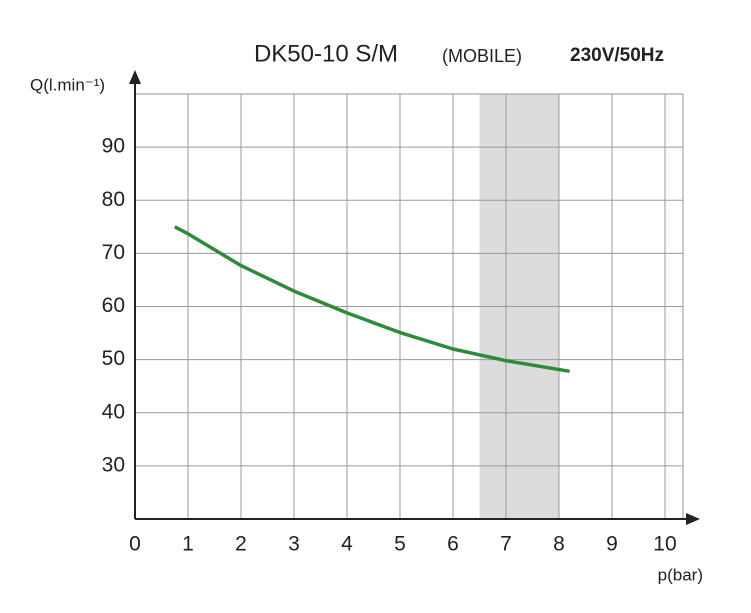 The height and width of the screenshot is (613, 751). I want to click on data-line, so click(371, 299).